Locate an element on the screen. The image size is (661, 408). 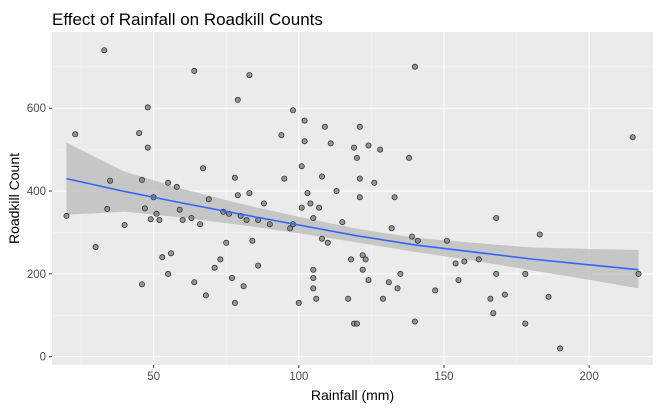
y-axis-ticks: 0 200 400 600 is located at coordinates (39, 233).